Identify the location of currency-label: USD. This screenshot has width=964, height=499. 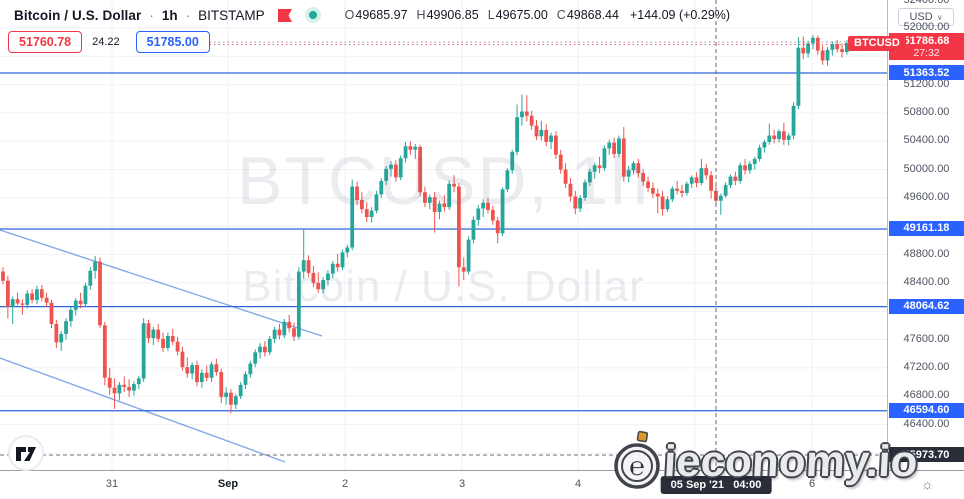
(921, 17).